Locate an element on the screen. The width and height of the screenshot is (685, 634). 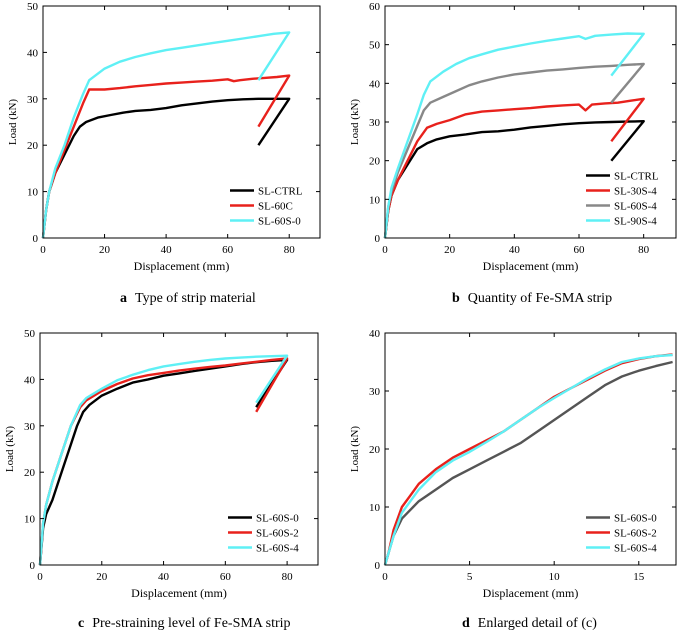
legend-label-d-0: SL-60S-0 is located at coordinates (635, 519).